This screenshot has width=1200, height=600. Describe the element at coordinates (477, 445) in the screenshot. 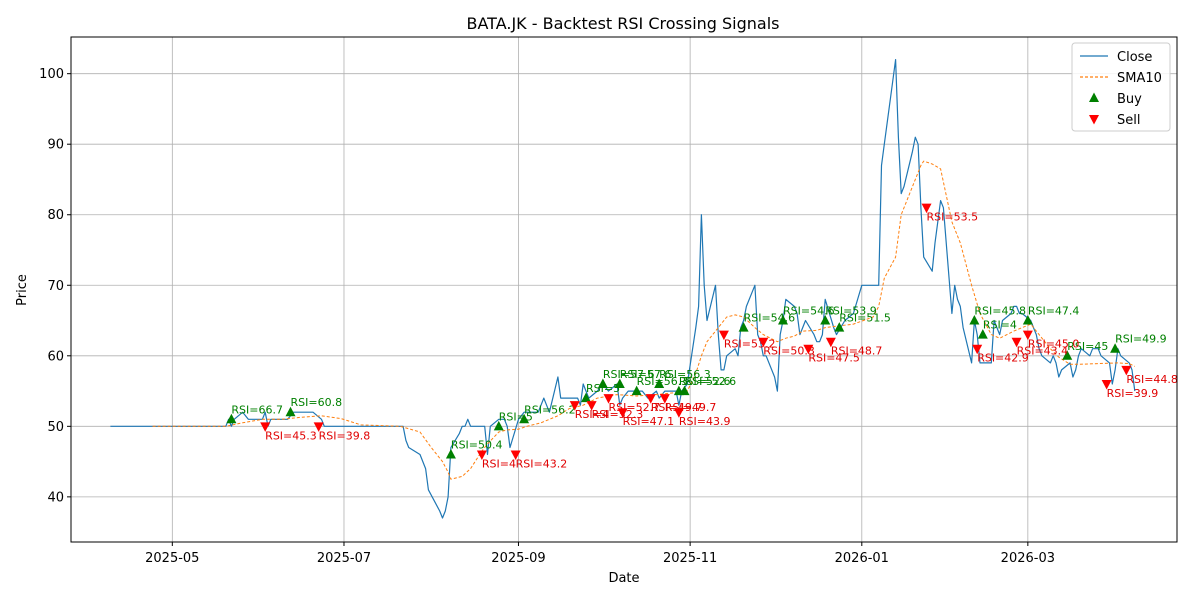

I see `buy-annotation: RSI=50.4` at that location.